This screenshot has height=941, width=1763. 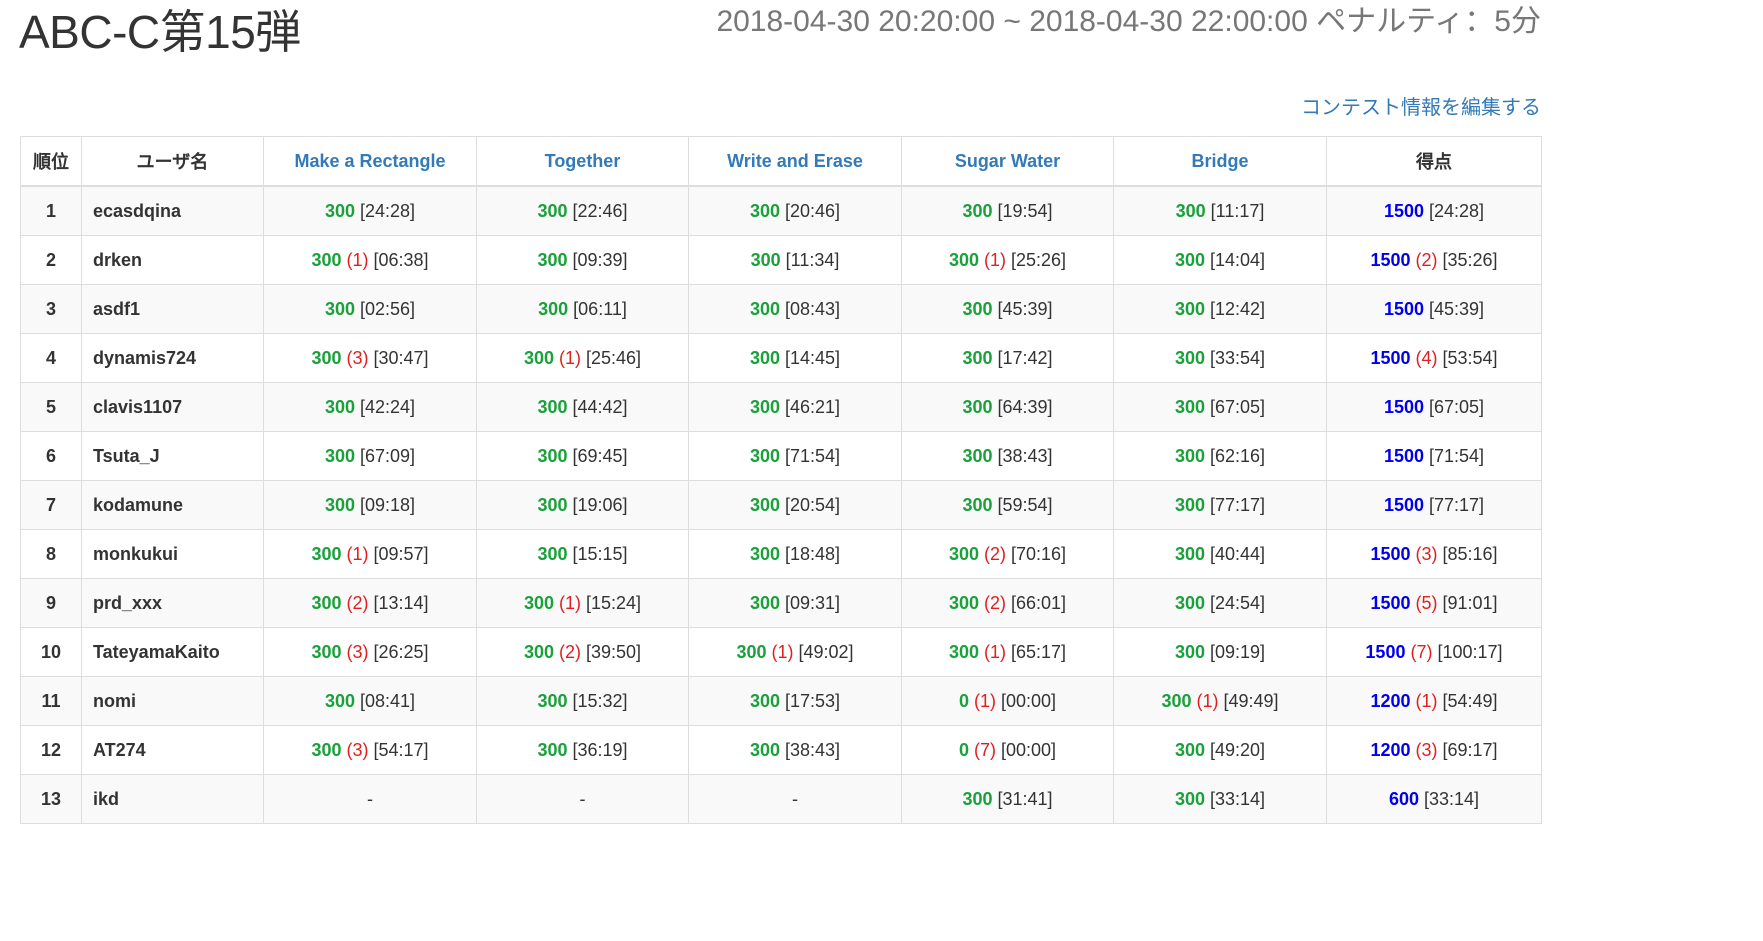 I want to click on elapsed-time: [24:54], so click(x=1238, y=602).